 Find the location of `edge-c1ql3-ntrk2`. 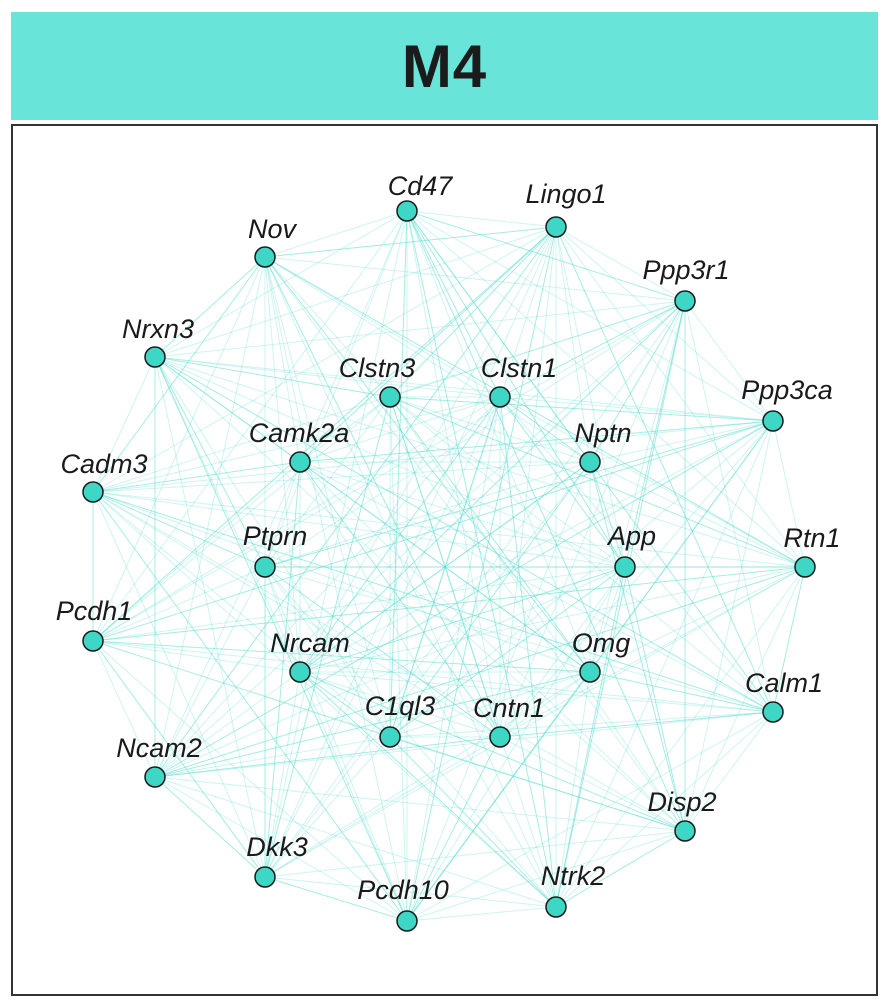

edge-c1ql3-ntrk2 is located at coordinates (473, 822).